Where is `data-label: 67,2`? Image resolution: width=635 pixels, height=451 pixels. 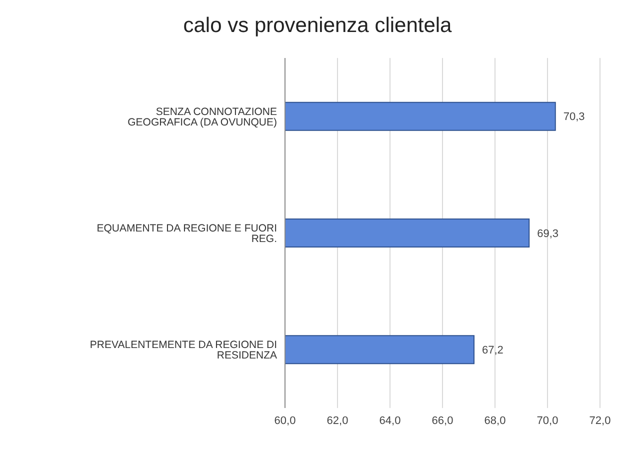 data-label: 67,2 is located at coordinates (493, 350).